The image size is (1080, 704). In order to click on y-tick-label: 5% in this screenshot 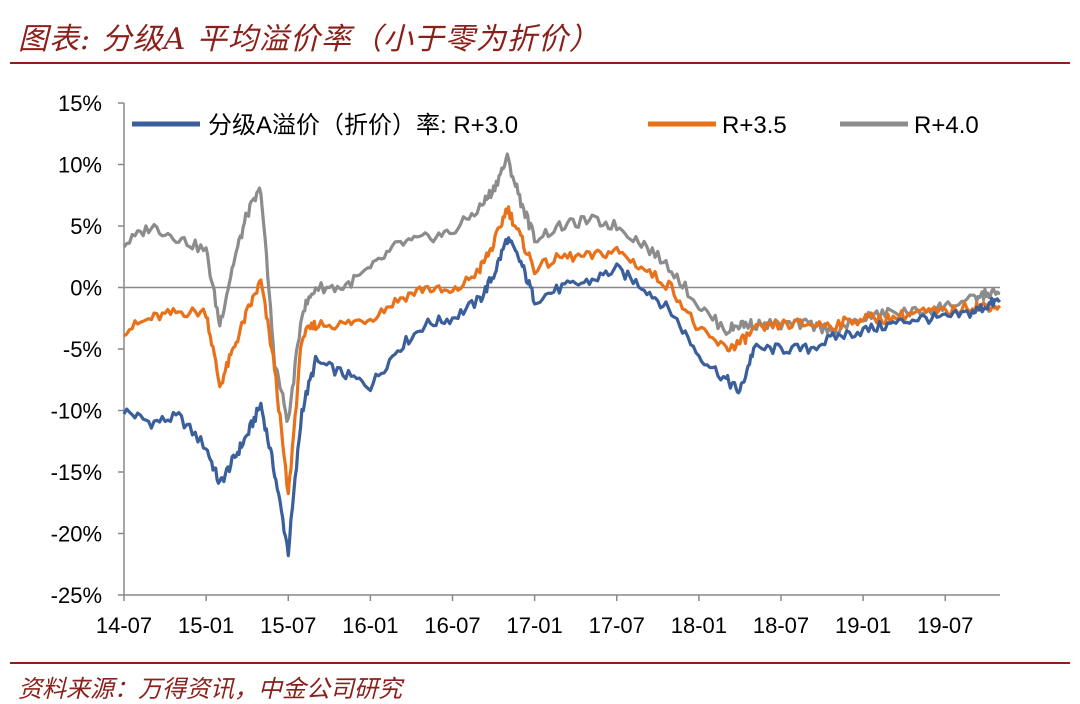, I will do `click(86, 226)`.